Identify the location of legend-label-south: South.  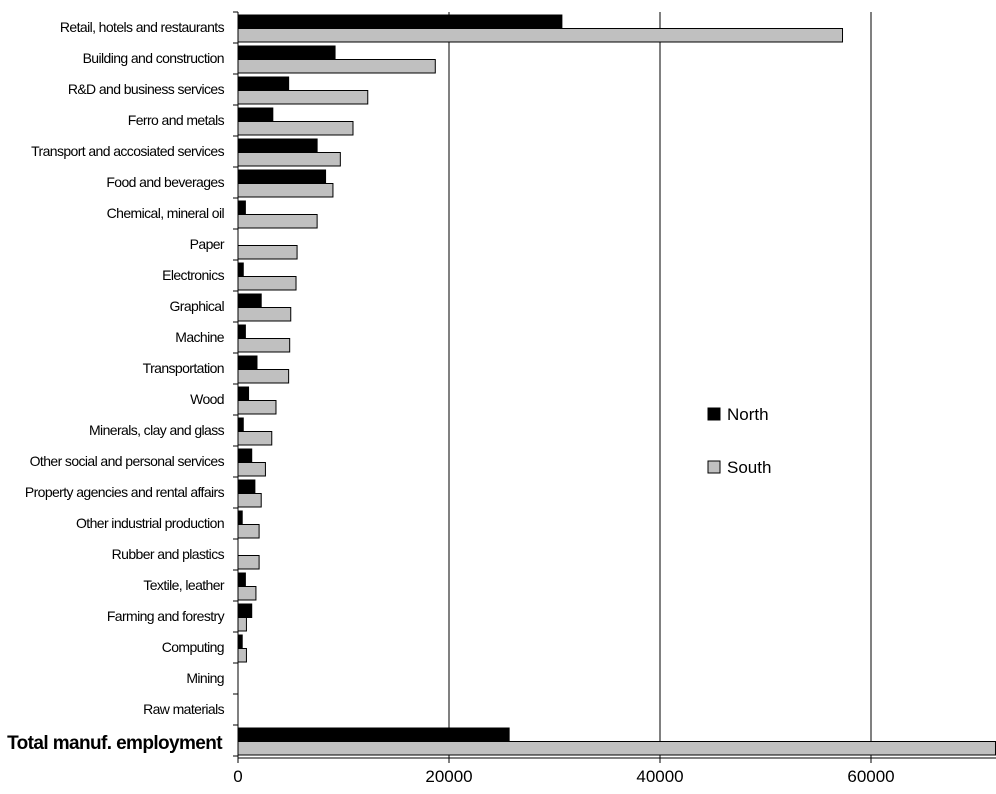
(749, 467).